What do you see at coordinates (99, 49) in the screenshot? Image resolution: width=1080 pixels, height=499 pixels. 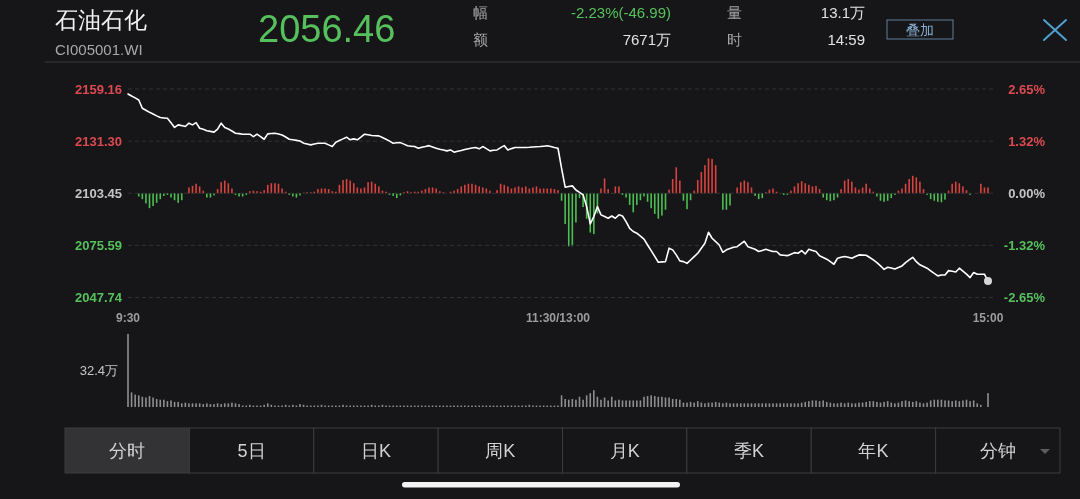 I see `subtitle: CI005001.WI` at bounding box center [99, 49].